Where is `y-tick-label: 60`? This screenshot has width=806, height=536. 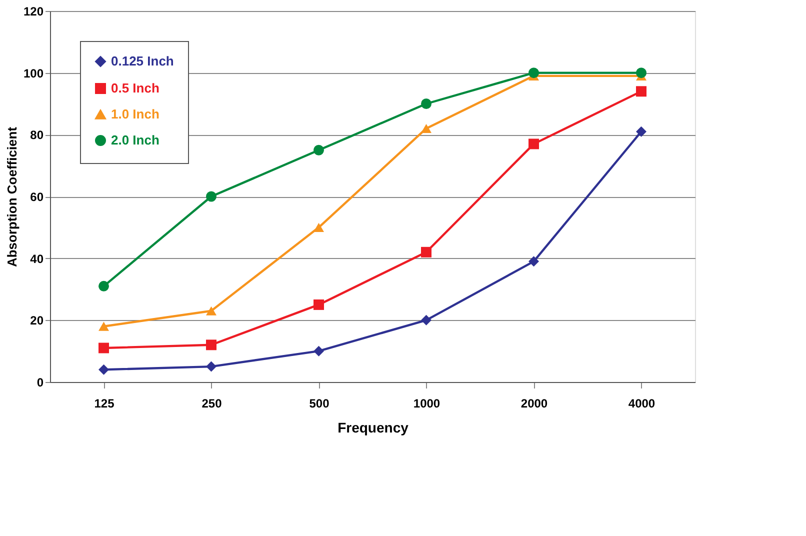
y-tick-label: 60 is located at coordinates (37, 197).